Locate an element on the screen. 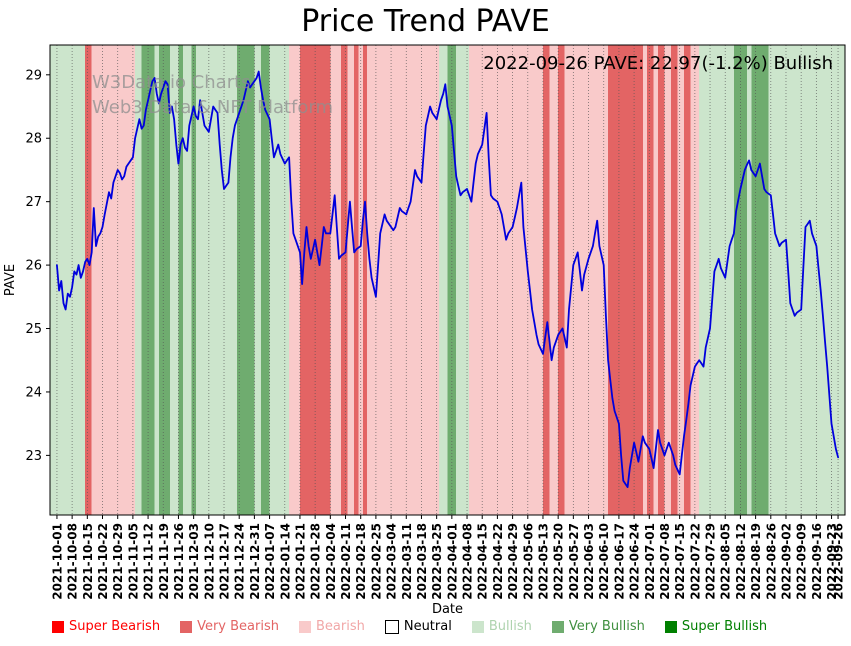 The image size is (851, 646). x-tick-label: 2021-11-19 is located at coordinates (164, 561).